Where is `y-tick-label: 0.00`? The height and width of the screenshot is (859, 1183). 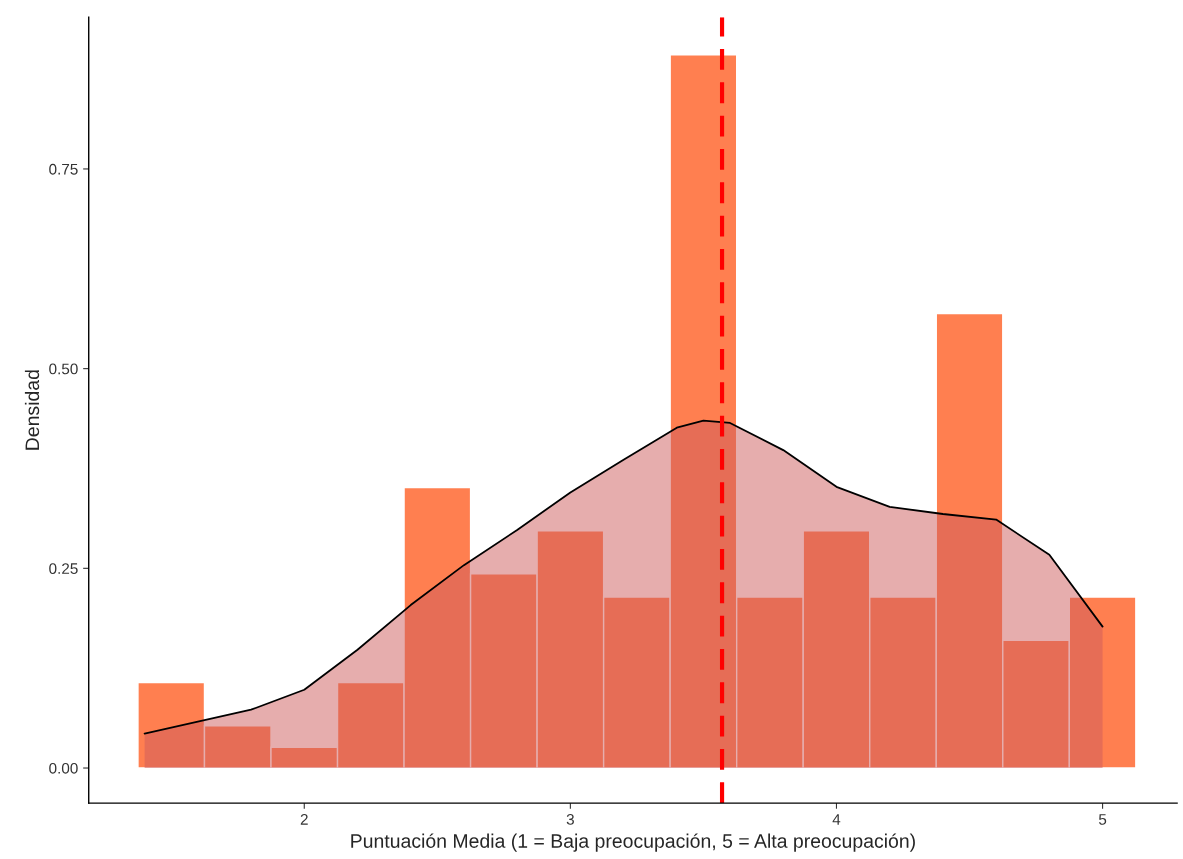
y-tick-label: 0.00 is located at coordinates (63, 768).